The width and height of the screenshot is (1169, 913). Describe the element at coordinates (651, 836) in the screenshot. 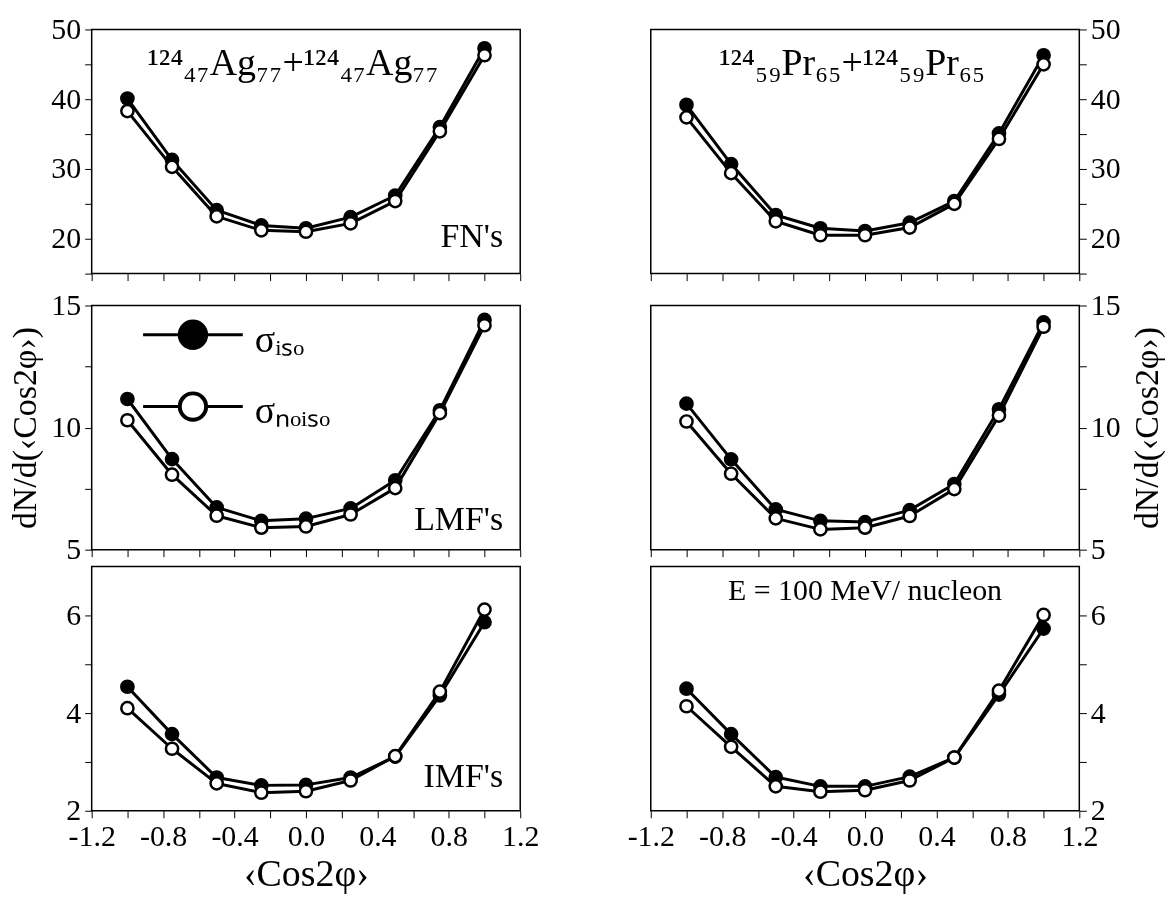

I see `x-tick-label: -1.2` at that location.